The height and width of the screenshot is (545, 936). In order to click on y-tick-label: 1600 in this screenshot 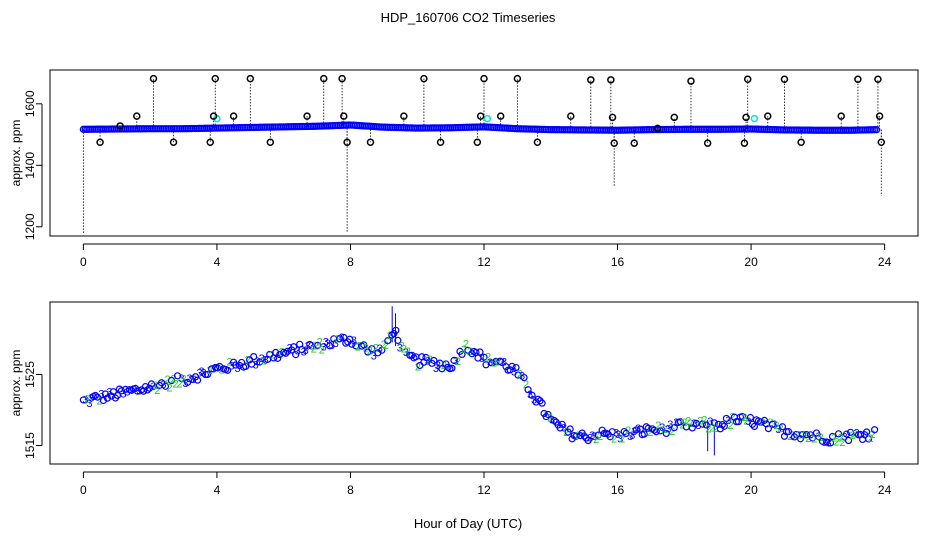, I will do `click(30, 103)`.